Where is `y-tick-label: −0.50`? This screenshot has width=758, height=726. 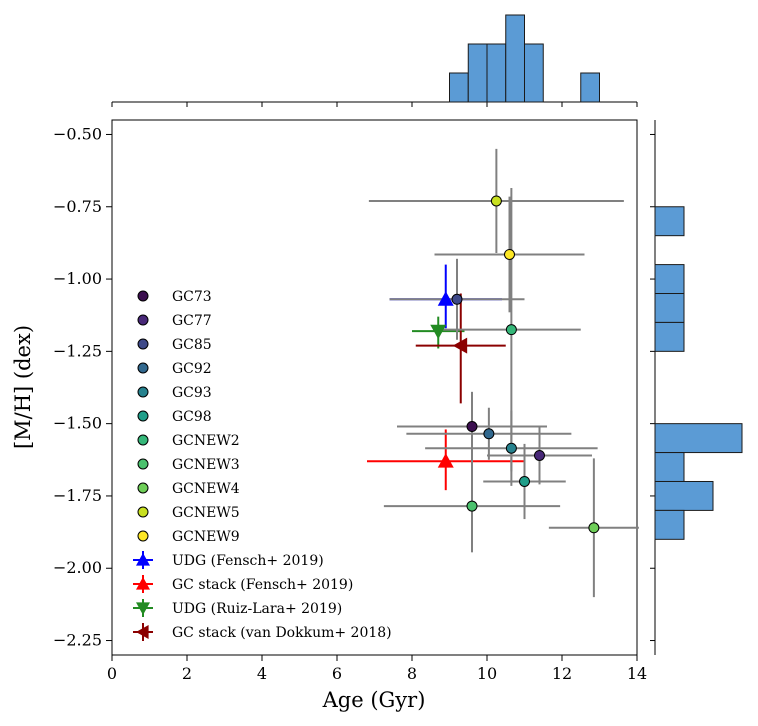 y-tick-label: −0.50 is located at coordinates (77, 133).